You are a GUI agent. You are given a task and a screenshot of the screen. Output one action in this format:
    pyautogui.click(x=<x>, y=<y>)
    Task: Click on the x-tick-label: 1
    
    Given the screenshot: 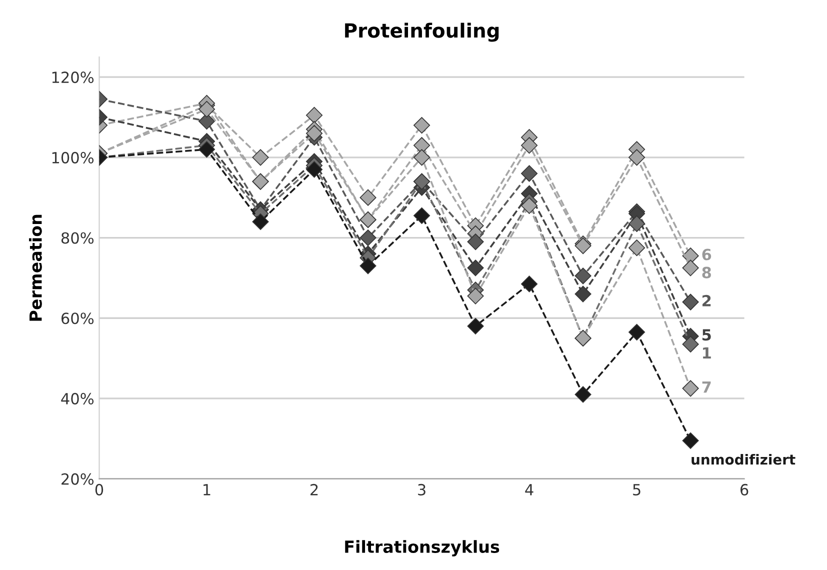 What is the action you would take?
    pyautogui.click(x=207, y=490)
    